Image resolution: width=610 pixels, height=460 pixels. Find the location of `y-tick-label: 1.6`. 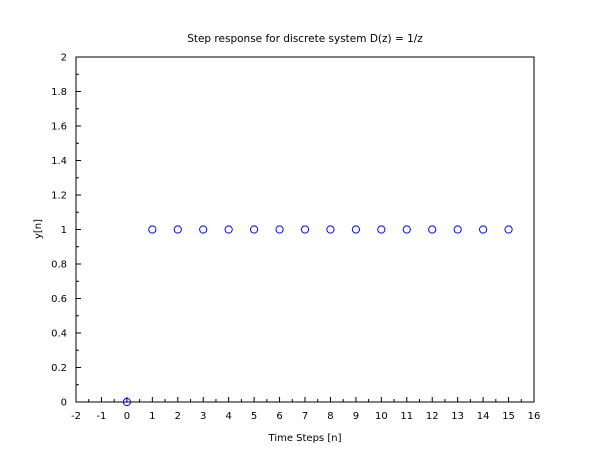

y-tick-label: 1.6 is located at coordinates (59, 127).